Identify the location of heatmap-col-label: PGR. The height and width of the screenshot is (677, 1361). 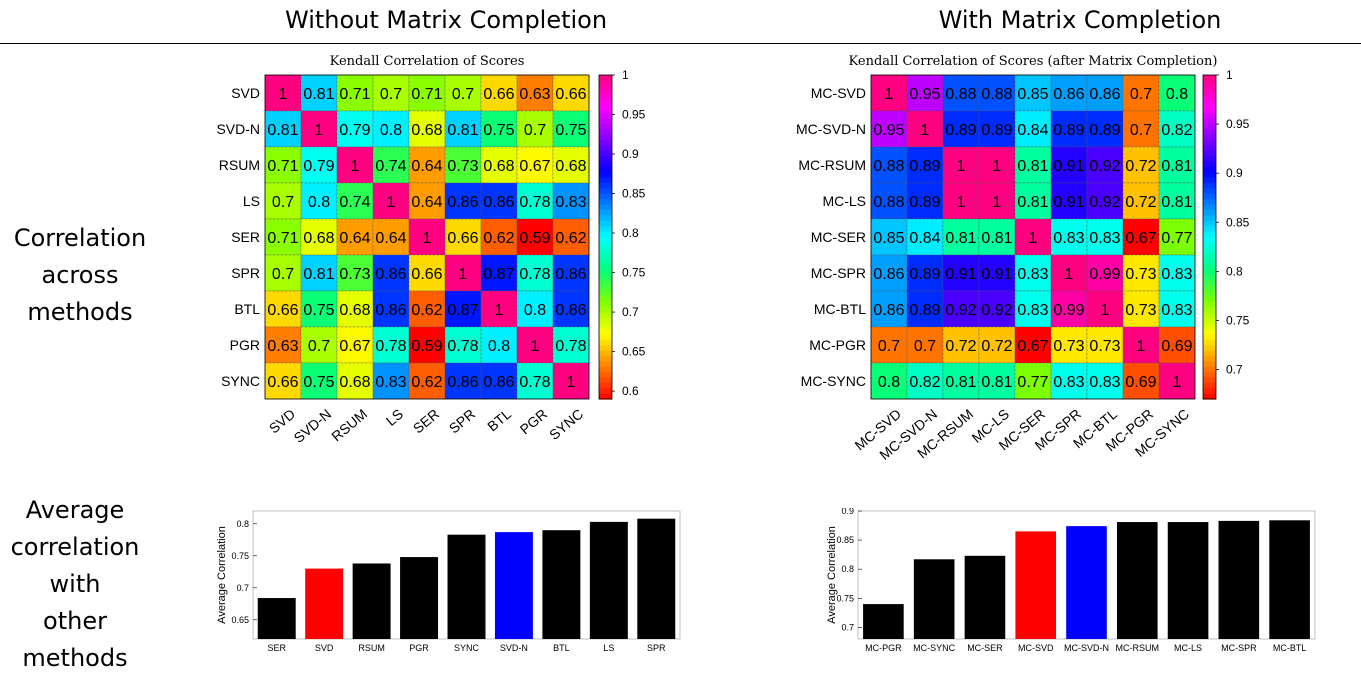
(534, 422).